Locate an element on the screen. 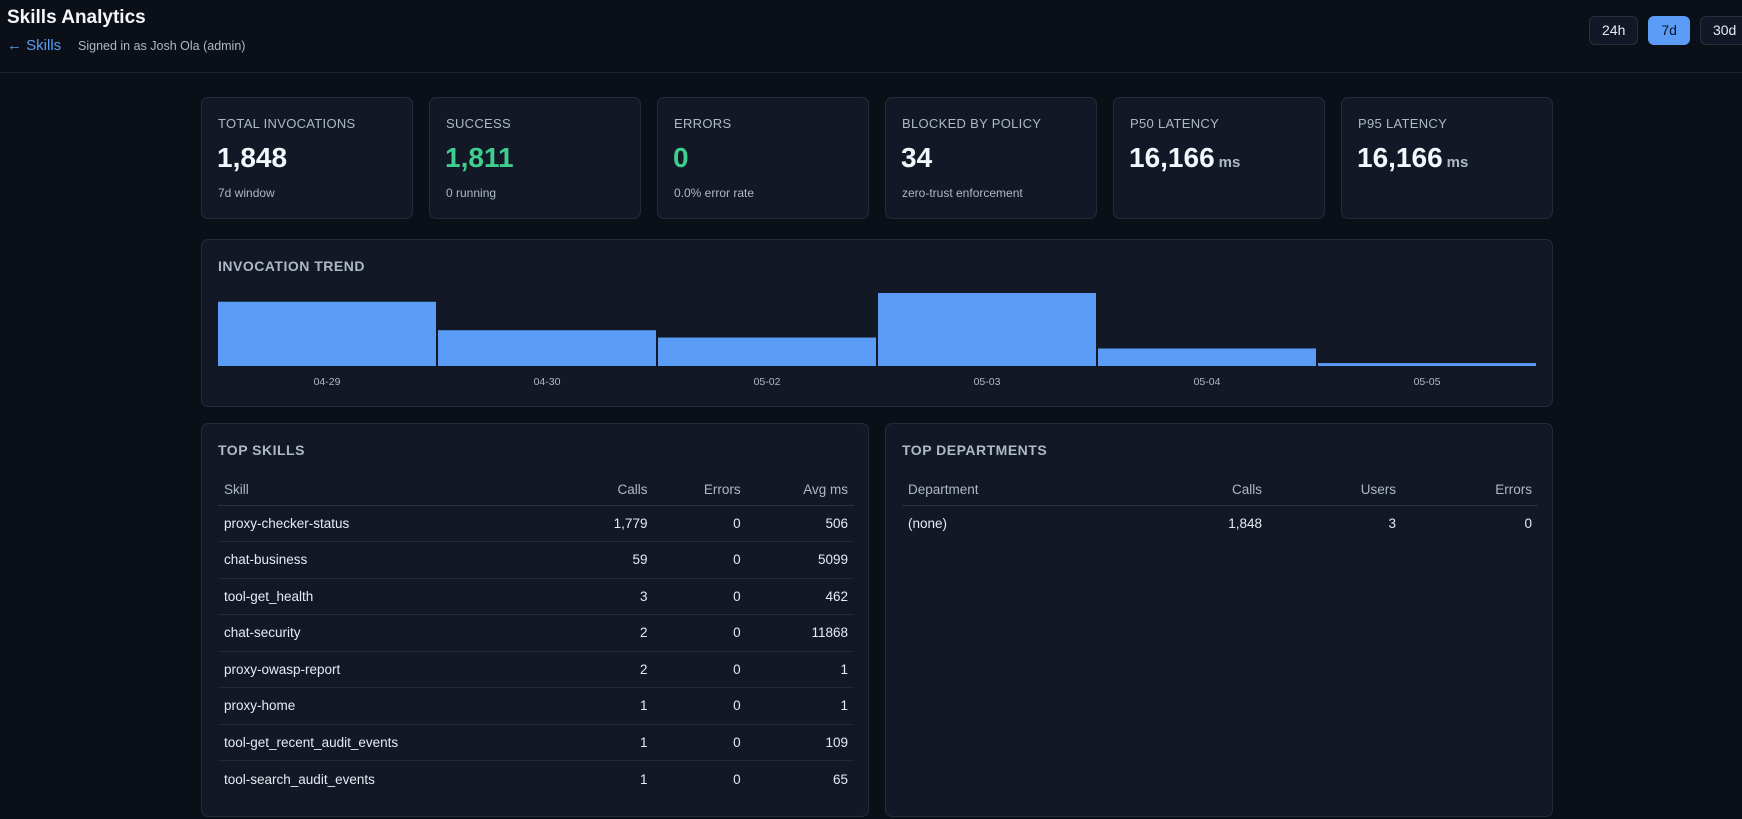 The height and width of the screenshot is (819, 1742). table-cell: 1,848 is located at coordinates (1245, 523).